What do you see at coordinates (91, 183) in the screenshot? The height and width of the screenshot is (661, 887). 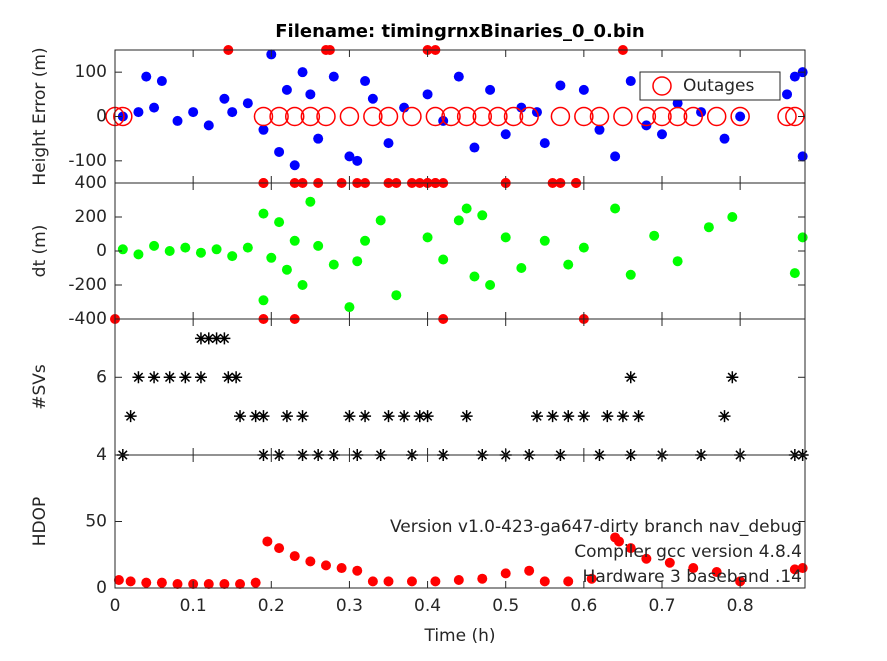 I see `y-tick-label: 400` at bounding box center [91, 183].